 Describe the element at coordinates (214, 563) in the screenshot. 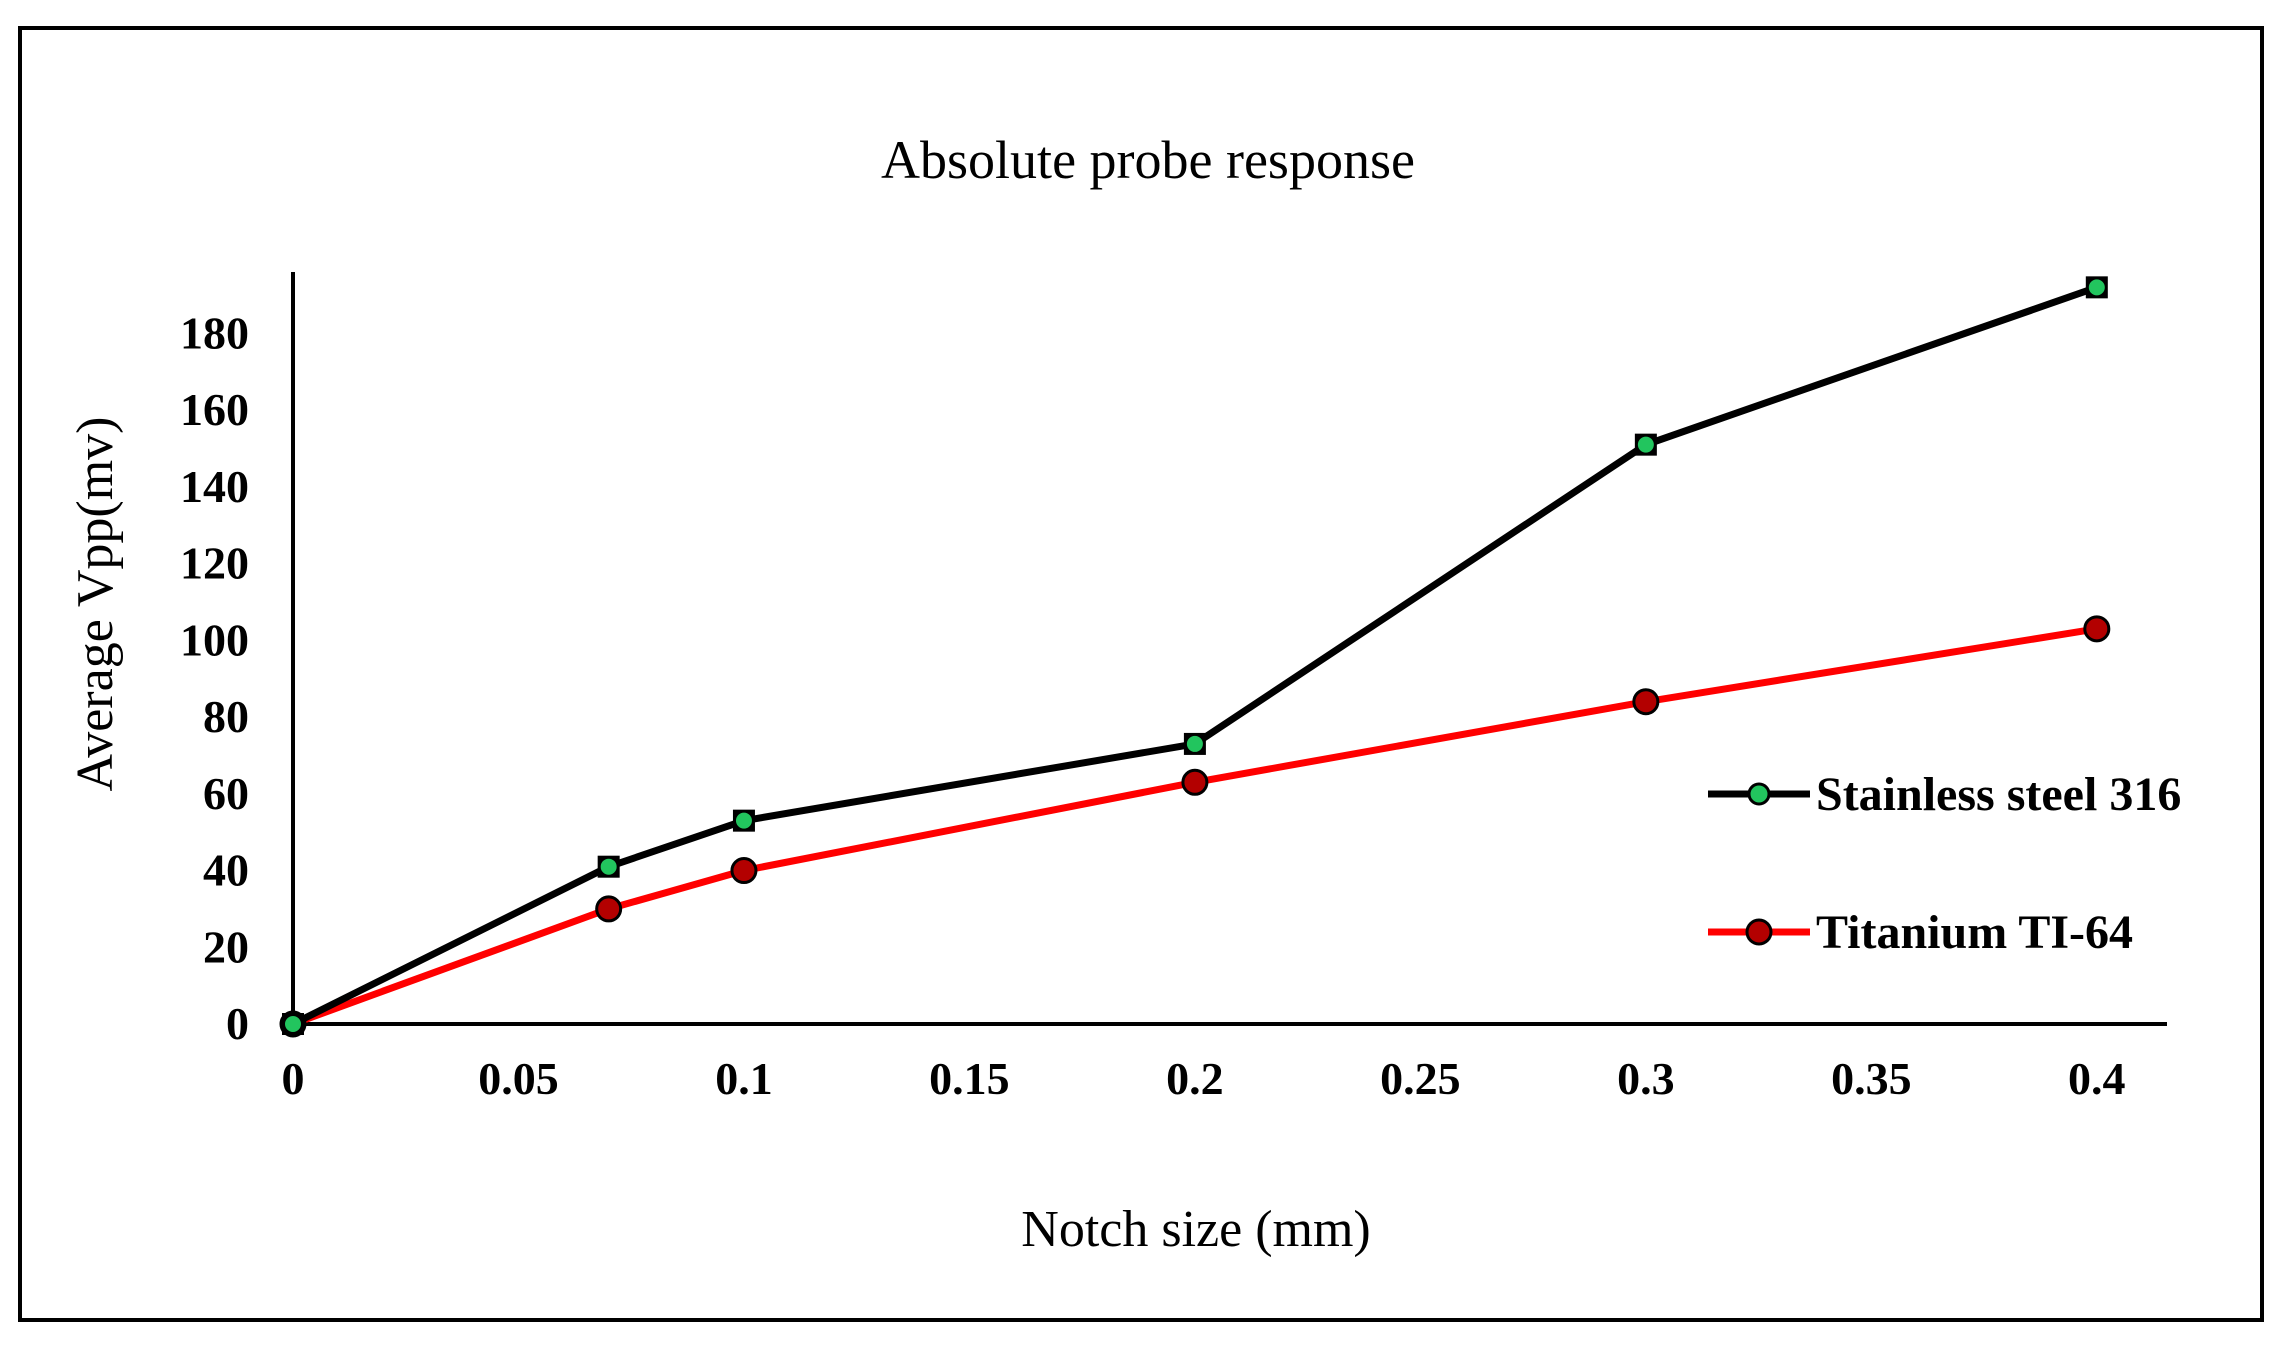

I see `y-tick-label: 120` at that location.